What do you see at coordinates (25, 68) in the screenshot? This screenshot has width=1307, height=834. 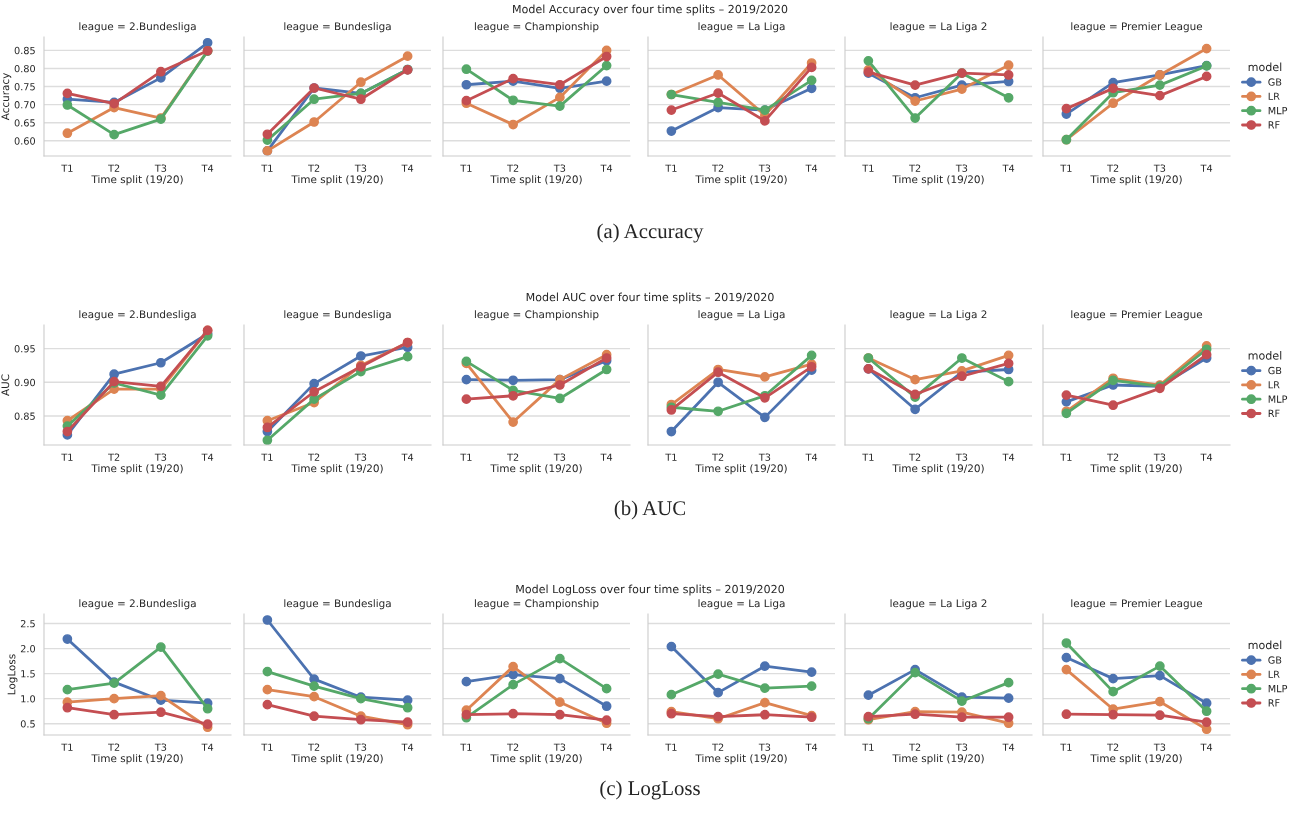 I see `y-tick-label: 0.80` at bounding box center [25, 68].